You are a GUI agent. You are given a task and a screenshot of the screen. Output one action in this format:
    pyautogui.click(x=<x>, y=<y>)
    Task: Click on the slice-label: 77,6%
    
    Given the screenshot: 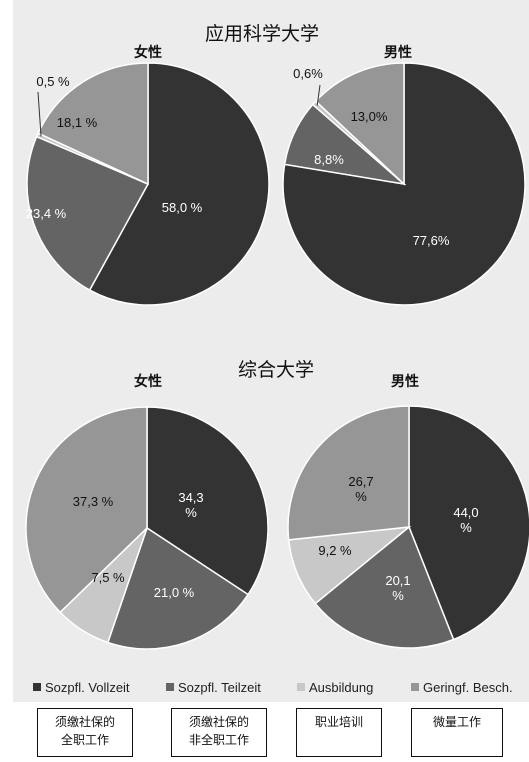 What is the action you would take?
    pyautogui.click(x=431, y=240)
    